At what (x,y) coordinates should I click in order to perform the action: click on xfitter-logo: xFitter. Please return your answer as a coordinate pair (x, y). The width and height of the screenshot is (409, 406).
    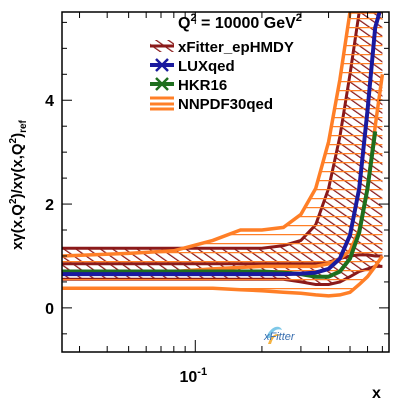
    Looking at the image, I should click on (279, 335).